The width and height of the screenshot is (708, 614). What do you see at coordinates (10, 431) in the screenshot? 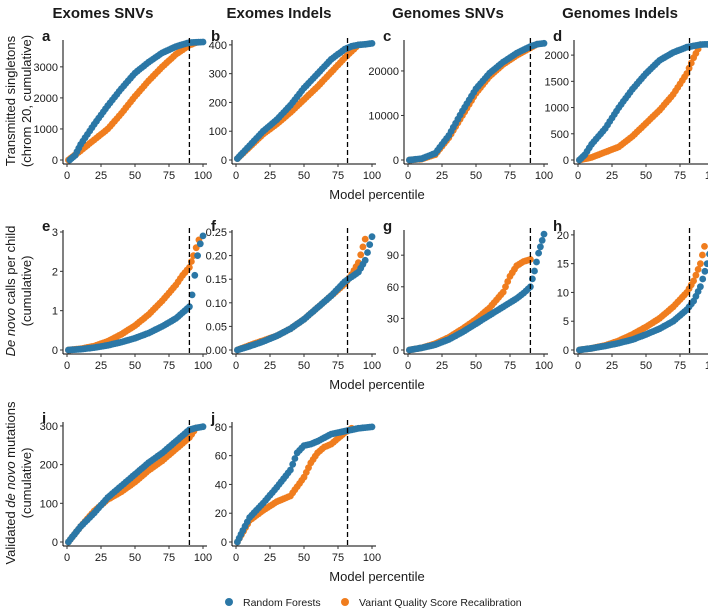
I see `row-label-segment: mutations` at bounding box center [10, 431].